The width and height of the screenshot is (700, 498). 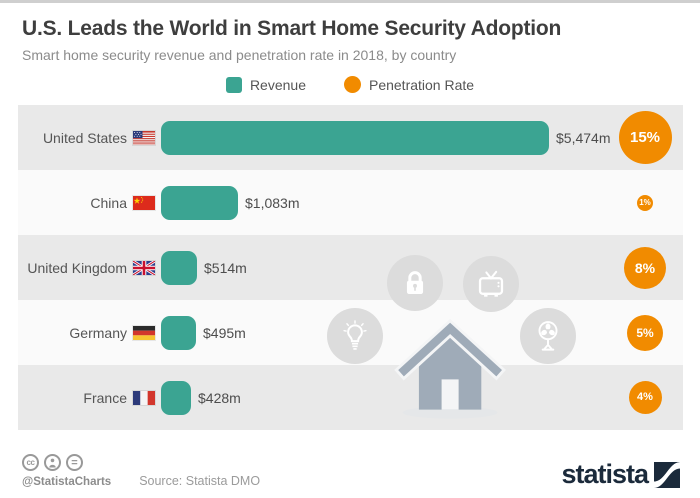 What do you see at coordinates (200, 481) in the screenshot?
I see `source-text: Source: Statista DMO` at bounding box center [200, 481].